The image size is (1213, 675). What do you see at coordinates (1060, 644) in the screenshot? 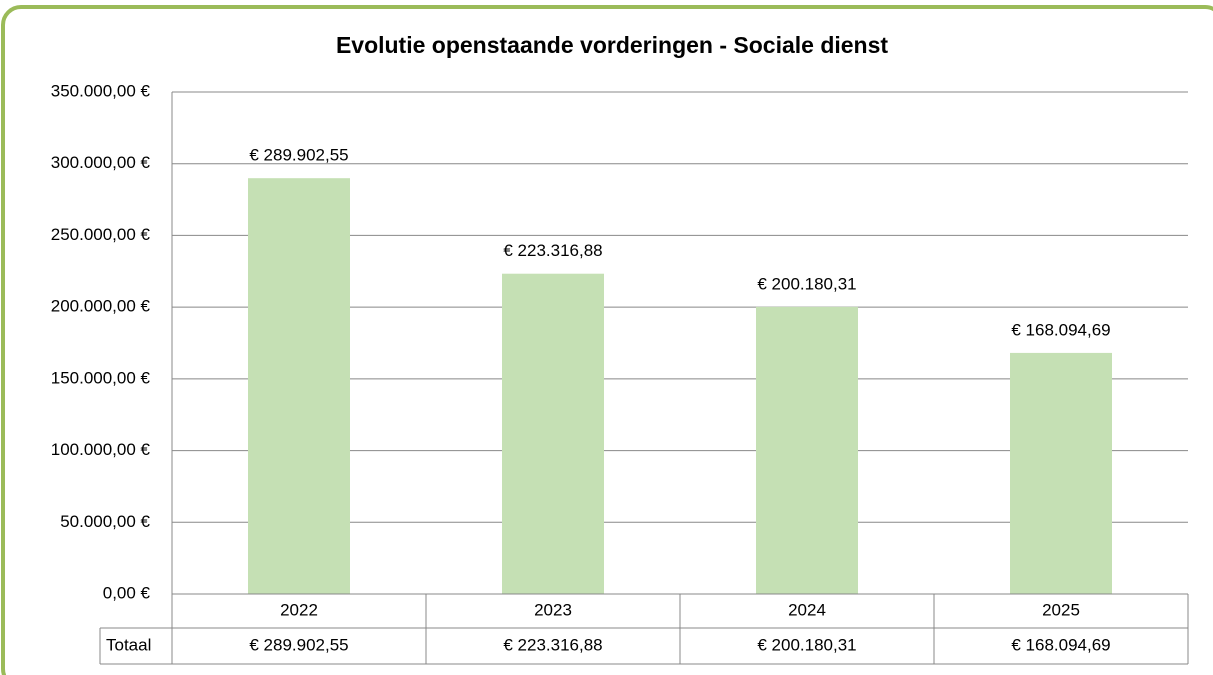
I see `table-cell: € 168.094,69` at bounding box center [1060, 644].